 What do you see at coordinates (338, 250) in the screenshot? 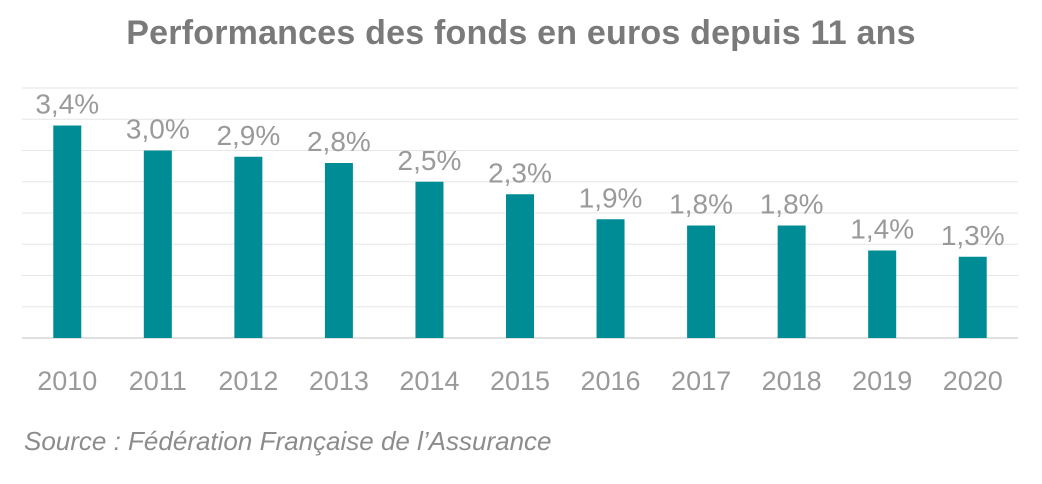
I see `bar-2013` at bounding box center [338, 250].